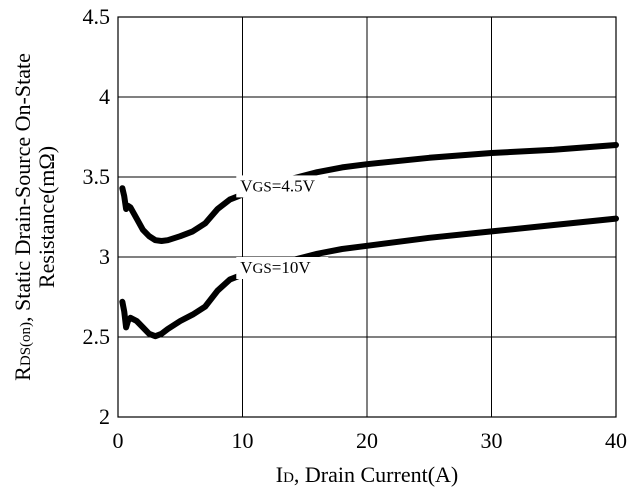  What do you see at coordinates (367, 440) in the screenshot?
I see `x-tick-label: 20` at bounding box center [367, 440].